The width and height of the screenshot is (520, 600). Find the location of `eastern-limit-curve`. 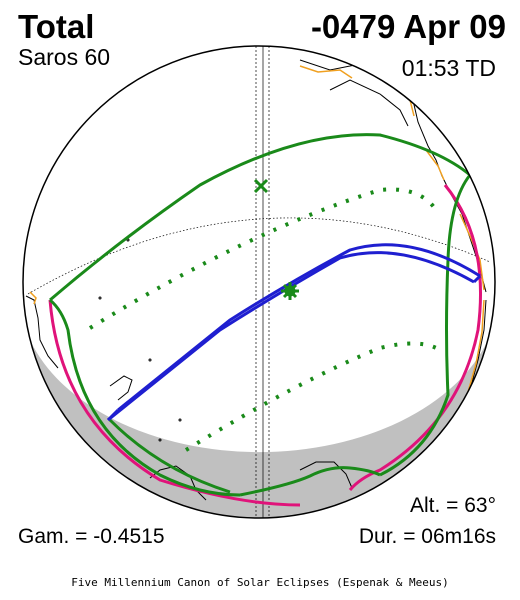

eastern-limit-curve is located at coordinates (425, 325).